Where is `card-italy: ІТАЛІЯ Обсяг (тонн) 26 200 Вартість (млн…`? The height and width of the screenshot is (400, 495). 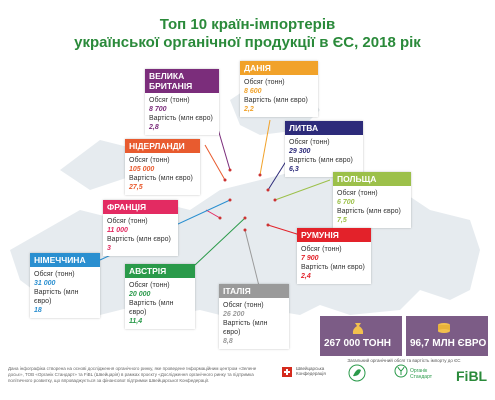 card-italy: ІТАЛІЯ Обсяг (тонн) 26 200 Вартість (млн… is located at coordinates (254, 316).